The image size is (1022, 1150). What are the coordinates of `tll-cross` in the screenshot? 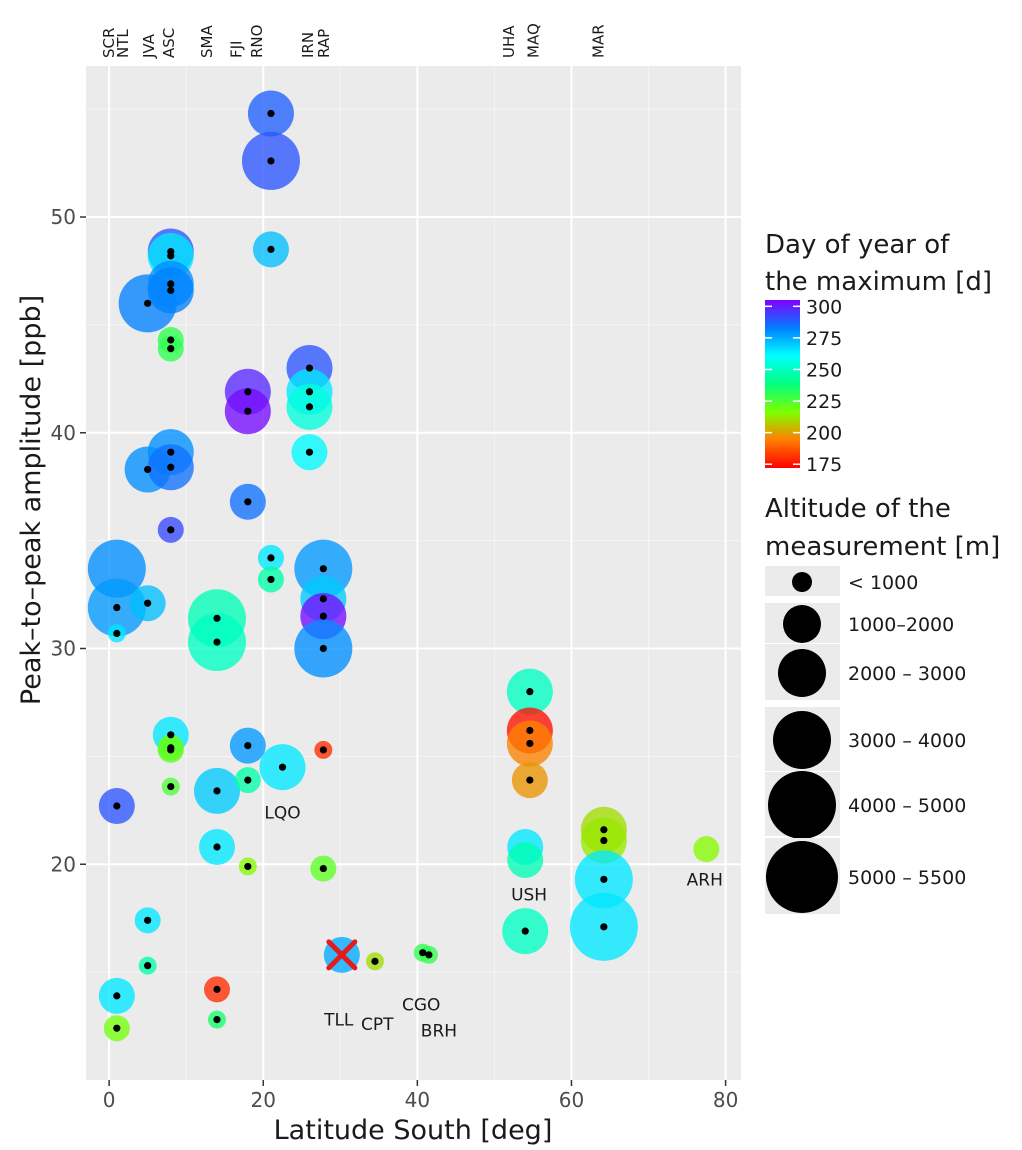 It's located at (342, 955).